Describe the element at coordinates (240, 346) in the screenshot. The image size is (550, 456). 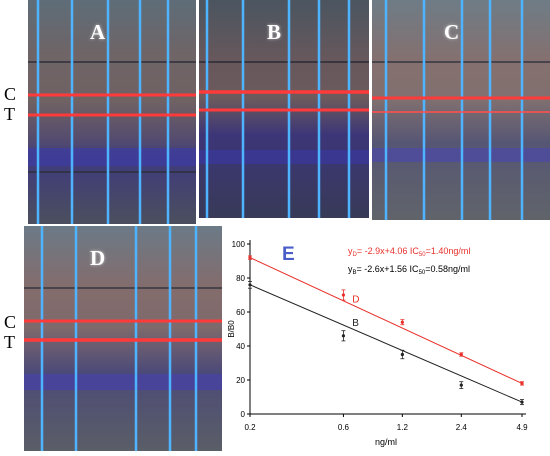
I see `y-tick-label: 40` at that location.